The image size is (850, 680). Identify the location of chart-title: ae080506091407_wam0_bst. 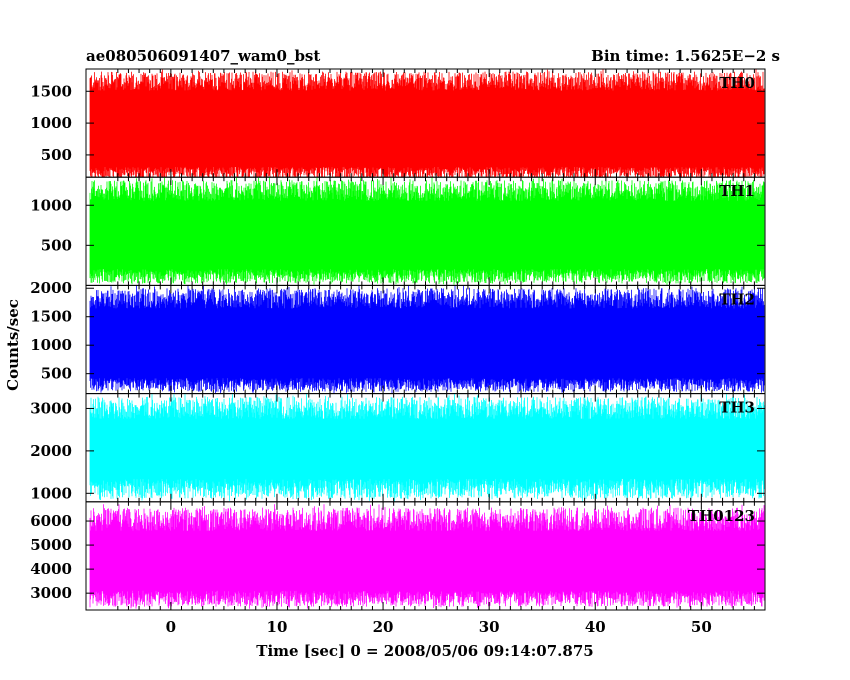
(203, 56).